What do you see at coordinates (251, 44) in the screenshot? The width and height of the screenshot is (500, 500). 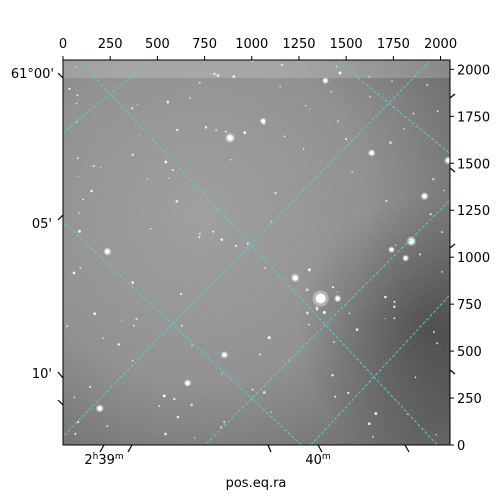 I see `x-pixel-tick-label-4: 1000` at bounding box center [251, 44].